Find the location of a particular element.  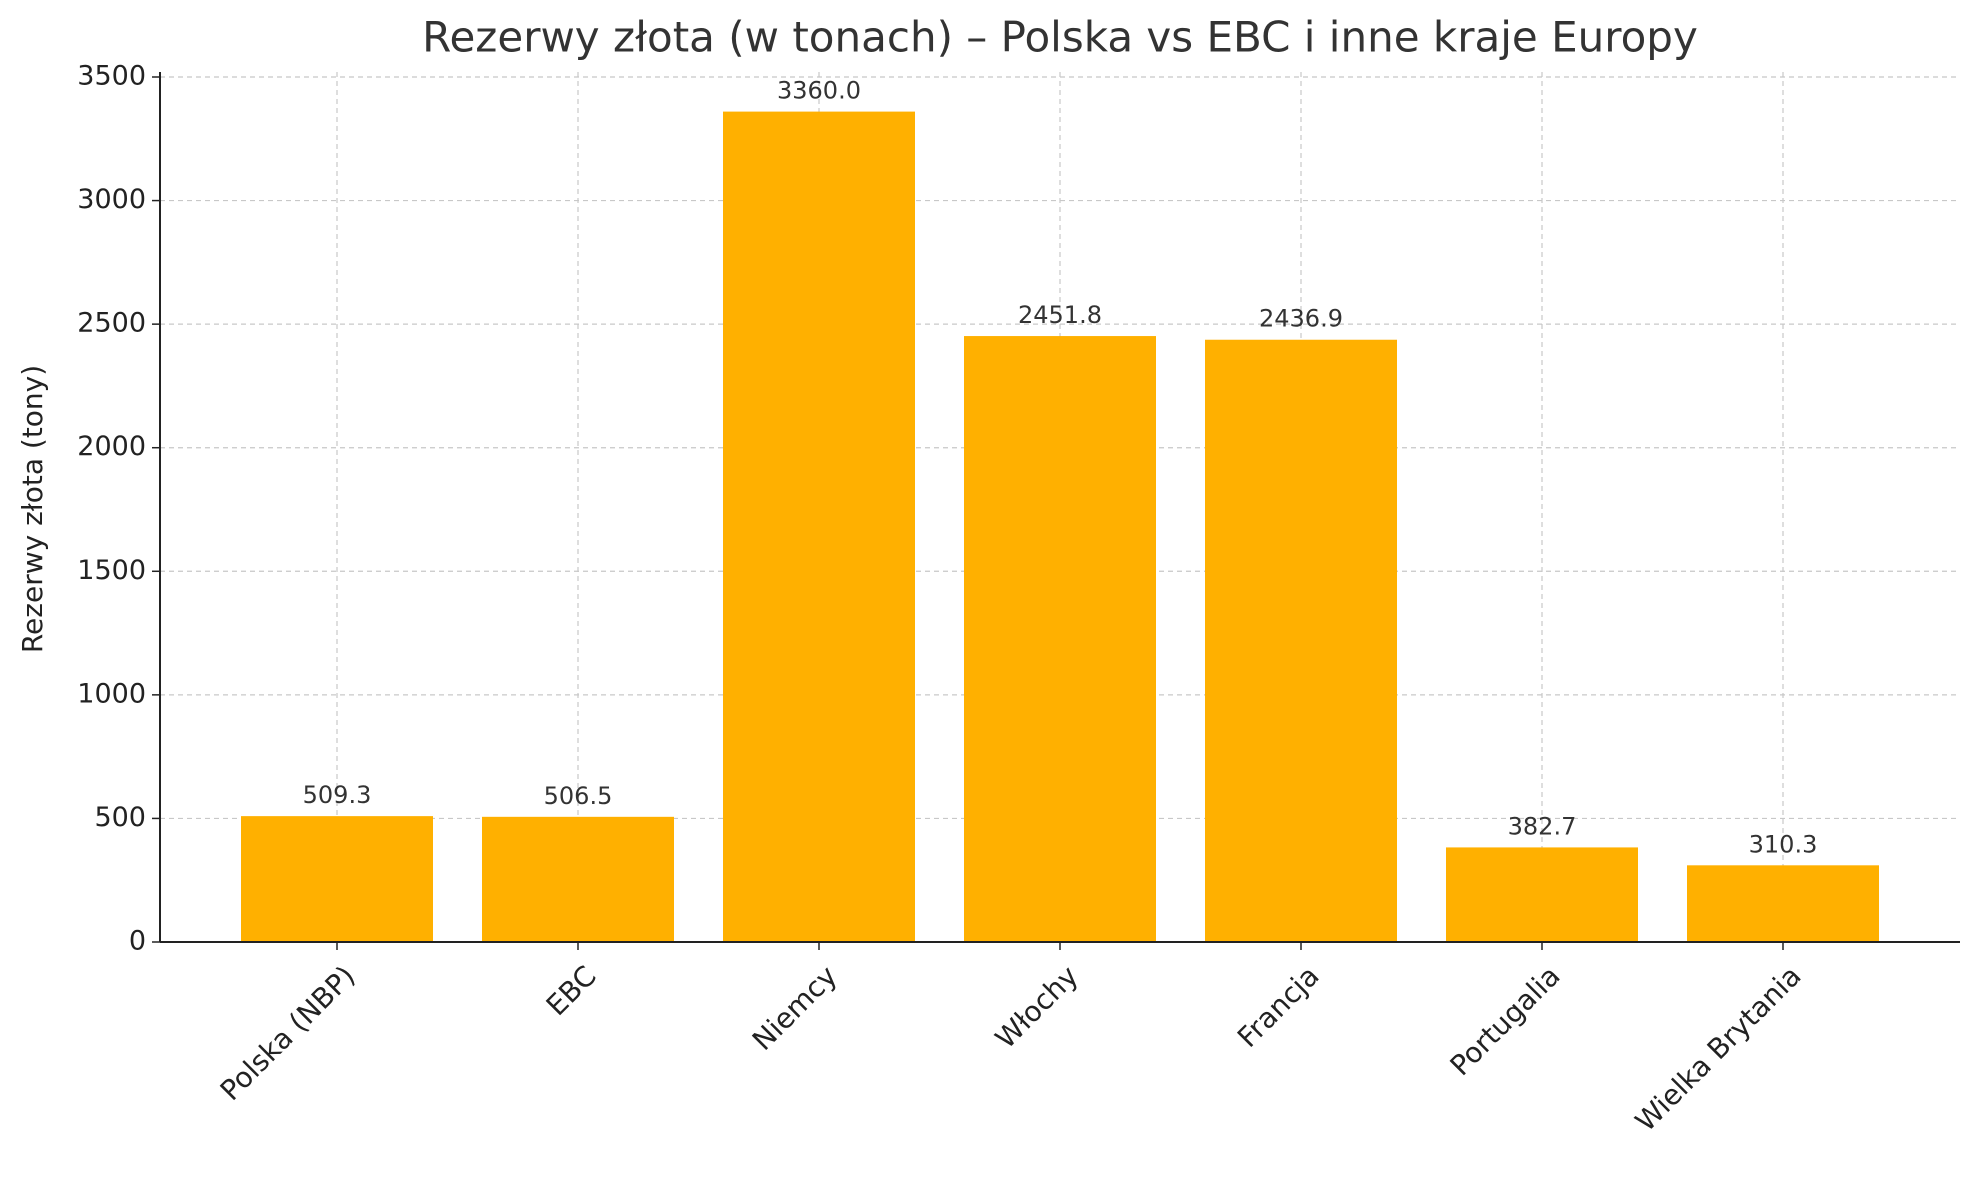

y-tick-label: 1500 is located at coordinates (111, 570).